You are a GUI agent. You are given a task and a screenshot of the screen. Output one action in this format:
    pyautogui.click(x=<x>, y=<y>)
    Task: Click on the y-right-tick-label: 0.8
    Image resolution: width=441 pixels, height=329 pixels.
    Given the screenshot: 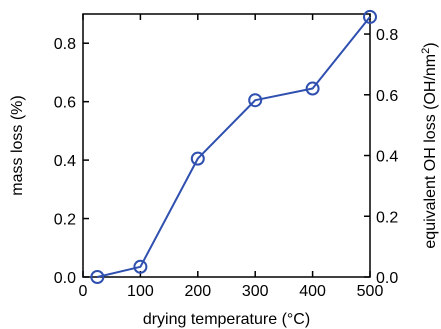 What is the action you would take?
    pyautogui.click(x=387, y=35)
    